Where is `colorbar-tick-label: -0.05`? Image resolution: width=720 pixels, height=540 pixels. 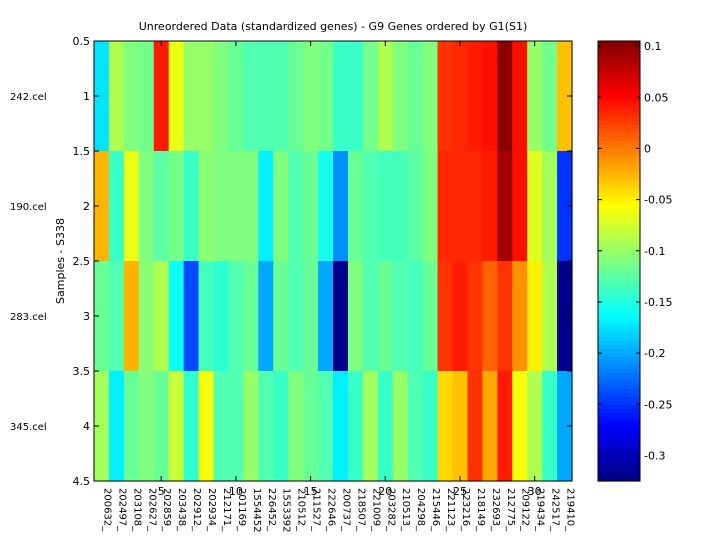 colorbar-tick-label: -0.05 is located at coordinates (658, 200).